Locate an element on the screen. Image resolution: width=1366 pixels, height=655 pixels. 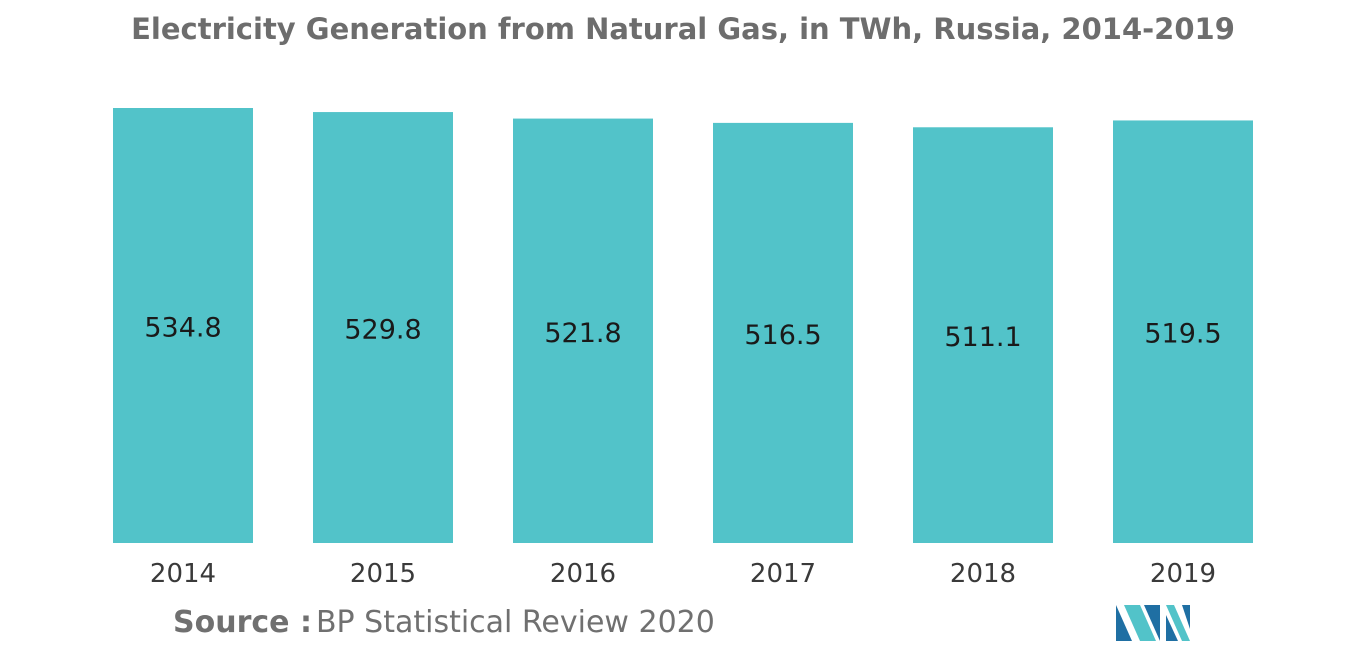
bar-2014 is located at coordinates (183, 325).